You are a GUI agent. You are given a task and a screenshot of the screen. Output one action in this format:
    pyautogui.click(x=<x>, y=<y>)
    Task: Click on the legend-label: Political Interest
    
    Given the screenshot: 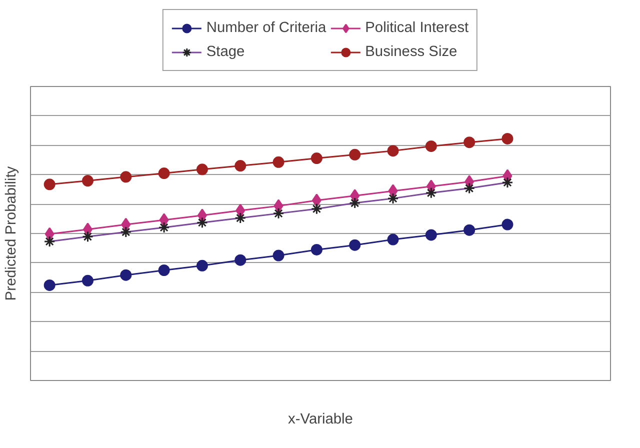 What is the action you would take?
    pyautogui.click(x=417, y=28)
    